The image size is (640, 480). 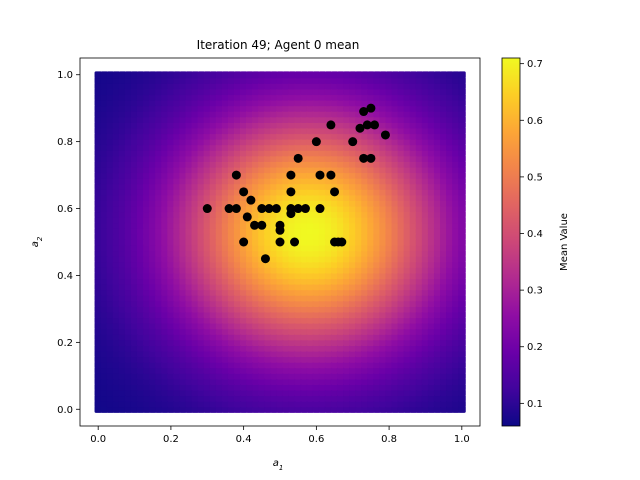 I want to click on colorbar-tick-label: 0.2, so click(x=535, y=347).